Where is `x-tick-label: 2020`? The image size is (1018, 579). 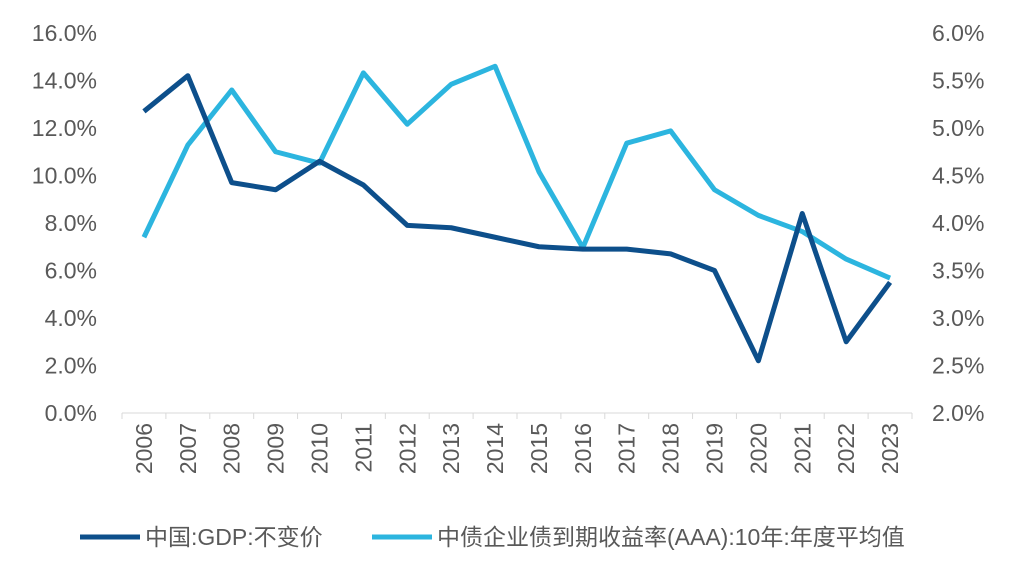
x-tick-label: 2020 is located at coordinates (758, 448).